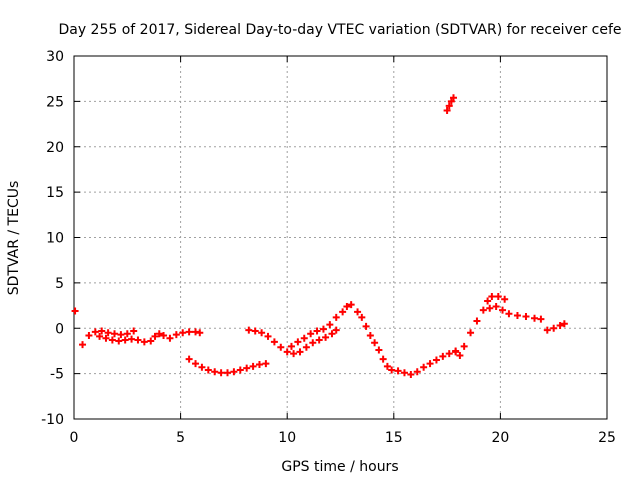 The image size is (640, 480). I want to click on x-tick-label: 20, so click(500, 438).